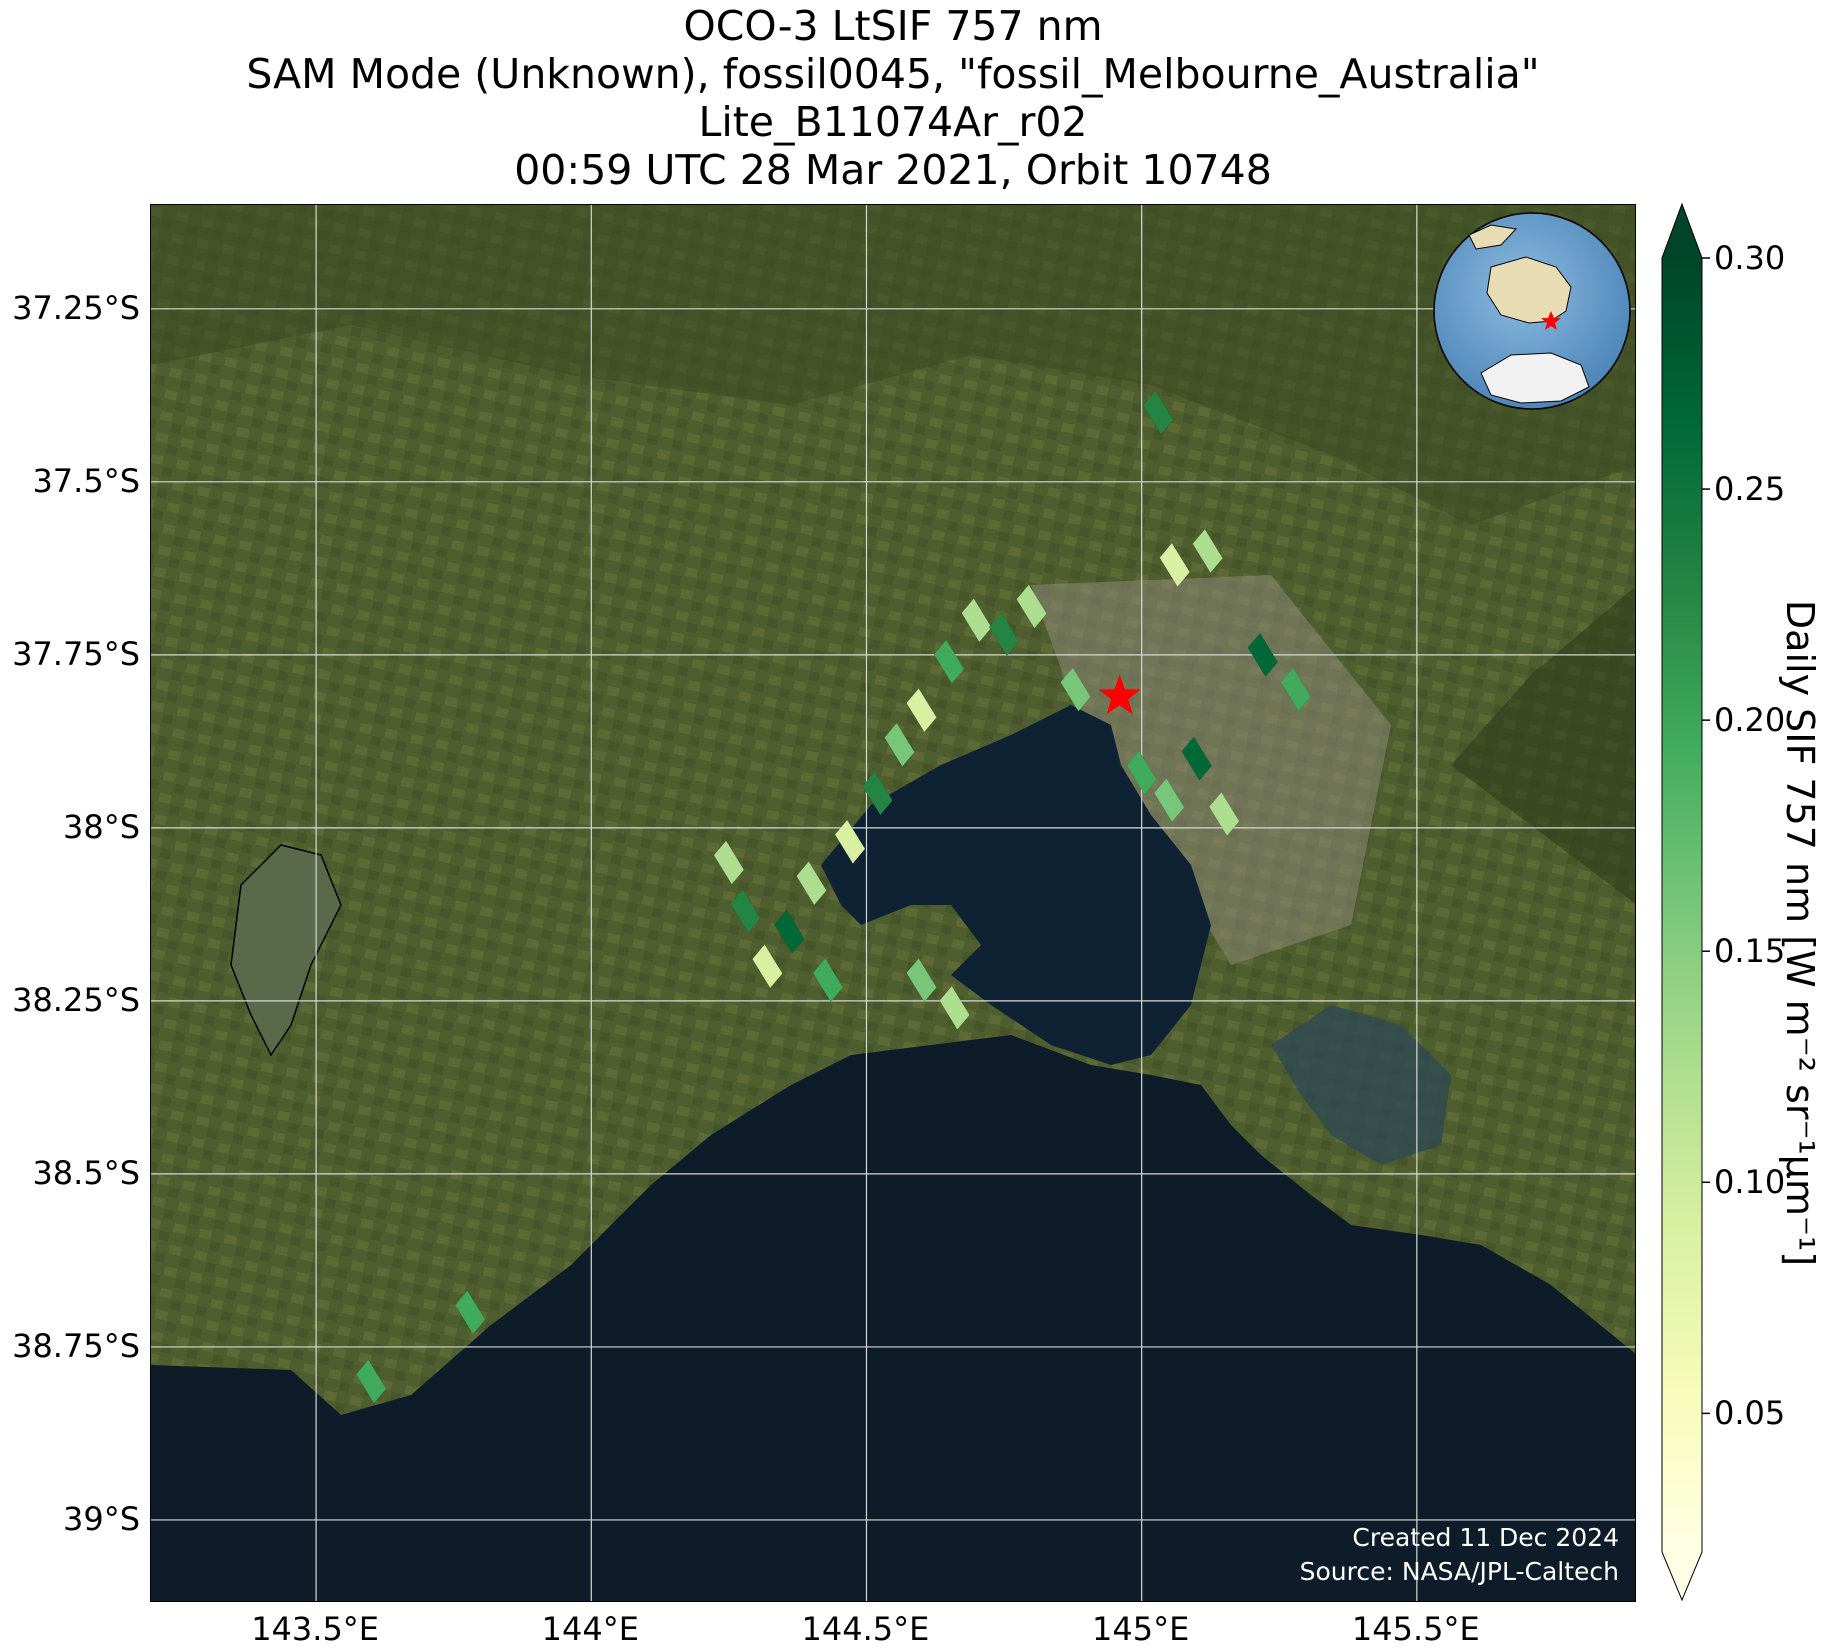 This screenshot has width=1836, height=1651. Describe the element at coordinates (1682, 231) in the screenshot. I see `colorbar-extend-max` at that location.